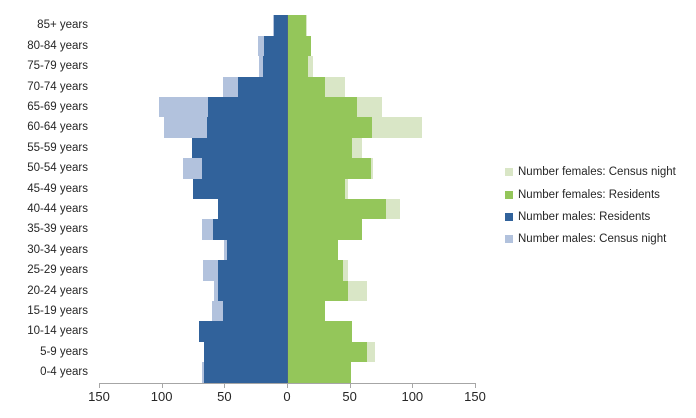 This screenshot has height=418, width=696. What do you see at coordinates (57, 270) in the screenshot?
I see `y-axis-label: 25-29 years` at bounding box center [57, 270].